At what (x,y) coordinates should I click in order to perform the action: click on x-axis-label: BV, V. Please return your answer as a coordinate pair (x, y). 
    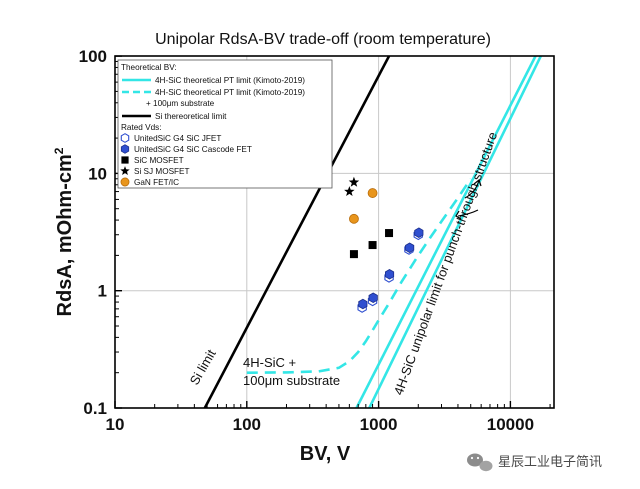
    Looking at the image, I should click on (325, 454).